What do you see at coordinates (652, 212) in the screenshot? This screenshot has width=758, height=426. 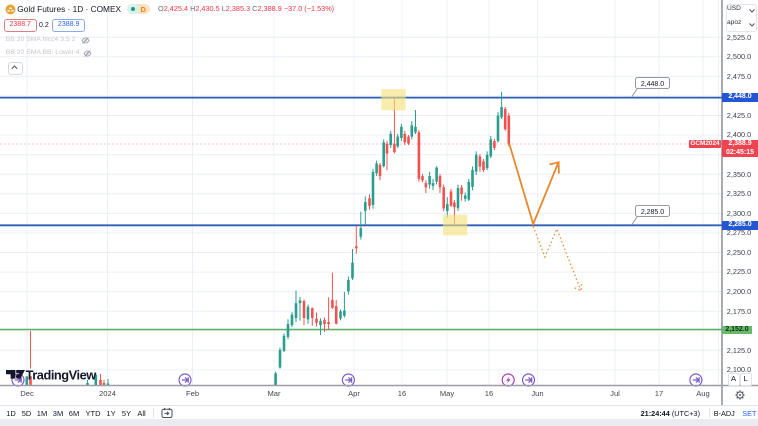 I see `svg-text: 2,285.0` at bounding box center [652, 212].